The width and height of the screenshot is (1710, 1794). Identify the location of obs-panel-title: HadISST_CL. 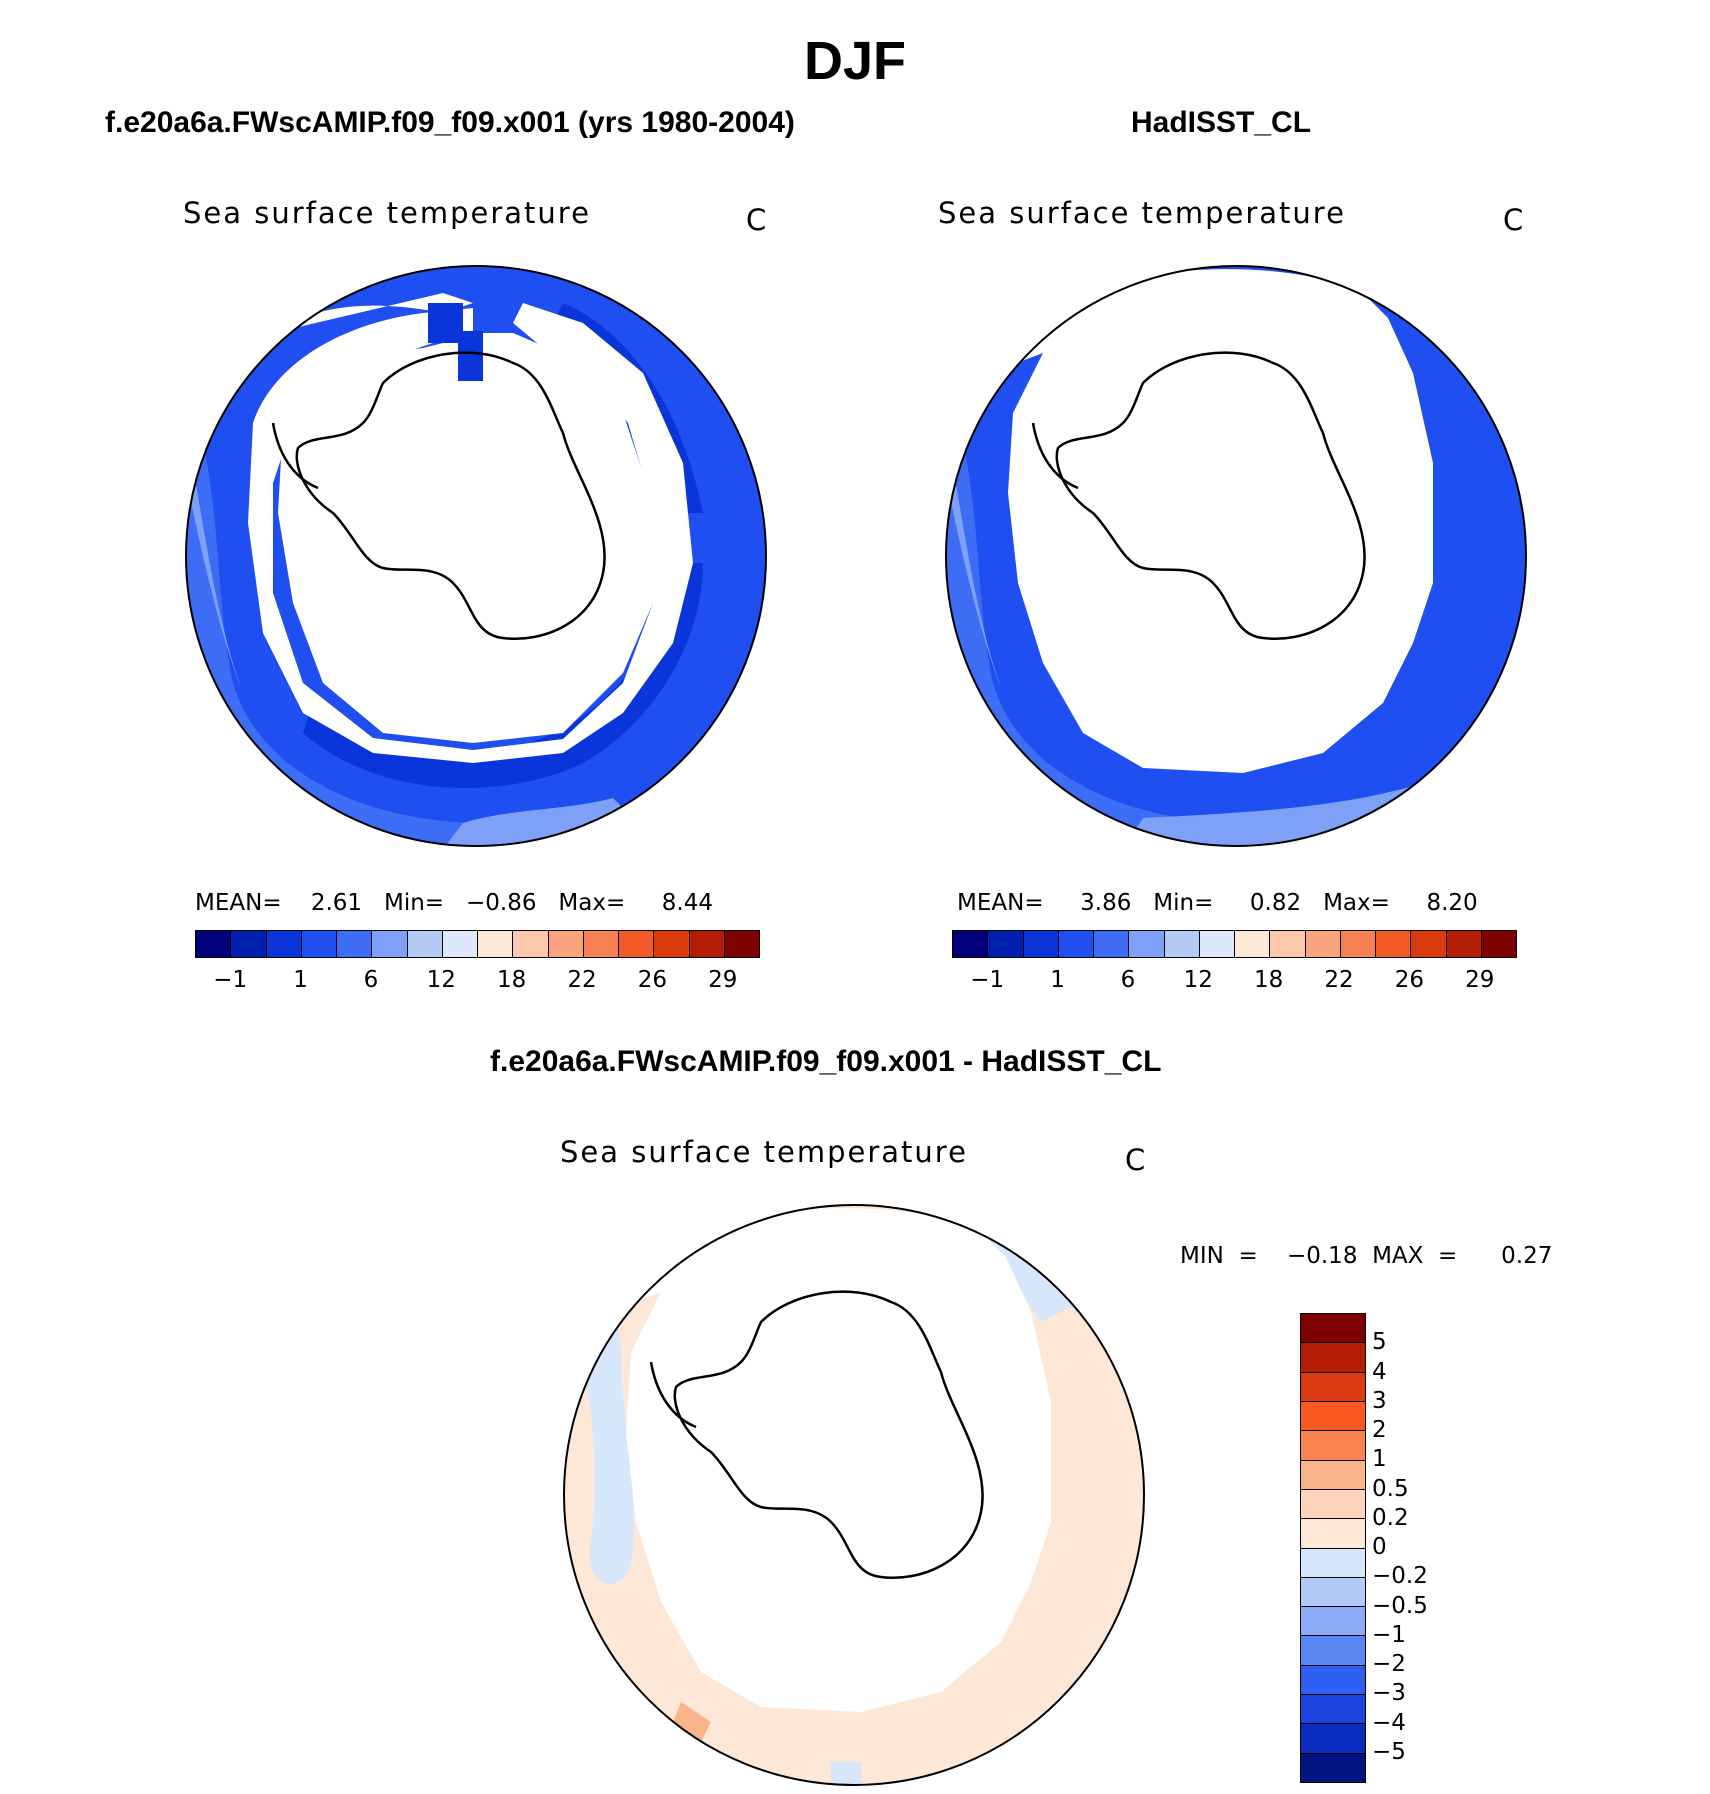
(1221, 122).